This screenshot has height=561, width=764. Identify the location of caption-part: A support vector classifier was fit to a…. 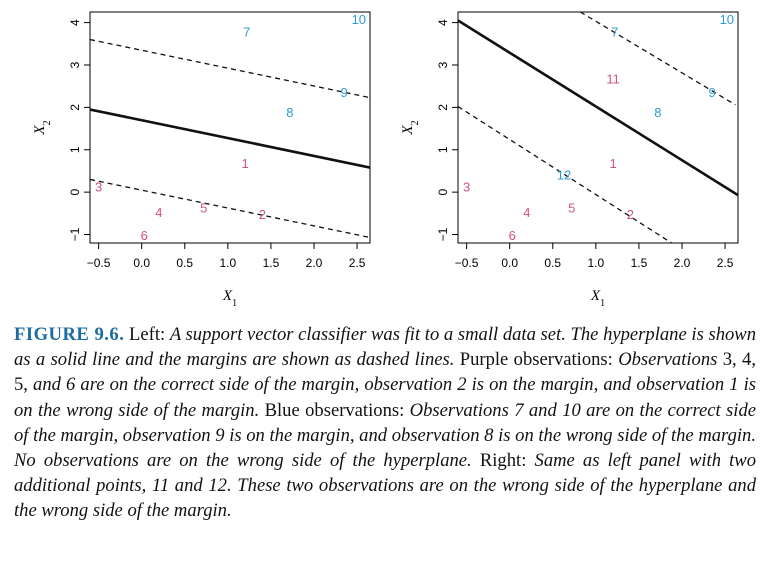
(385, 347).